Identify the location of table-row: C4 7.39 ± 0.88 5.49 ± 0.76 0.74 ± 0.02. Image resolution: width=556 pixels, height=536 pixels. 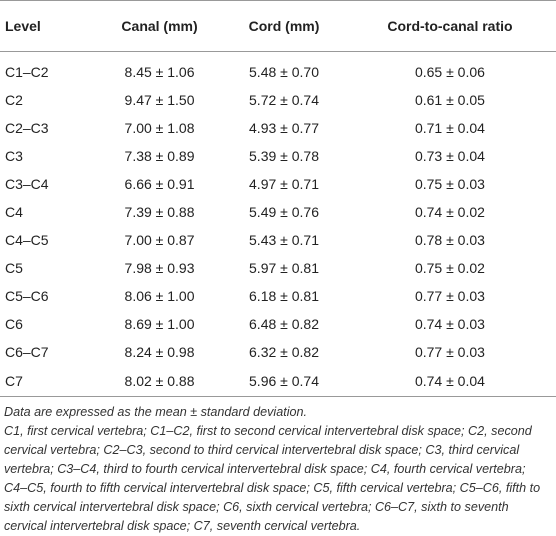
(278, 212).